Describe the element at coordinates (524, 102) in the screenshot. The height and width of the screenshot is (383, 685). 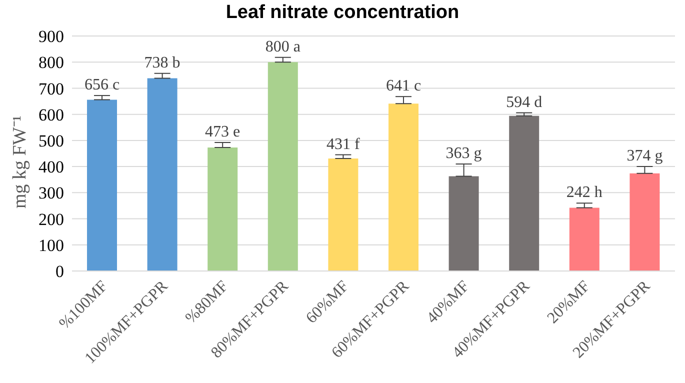
I see `data-label: 594 d` at that location.